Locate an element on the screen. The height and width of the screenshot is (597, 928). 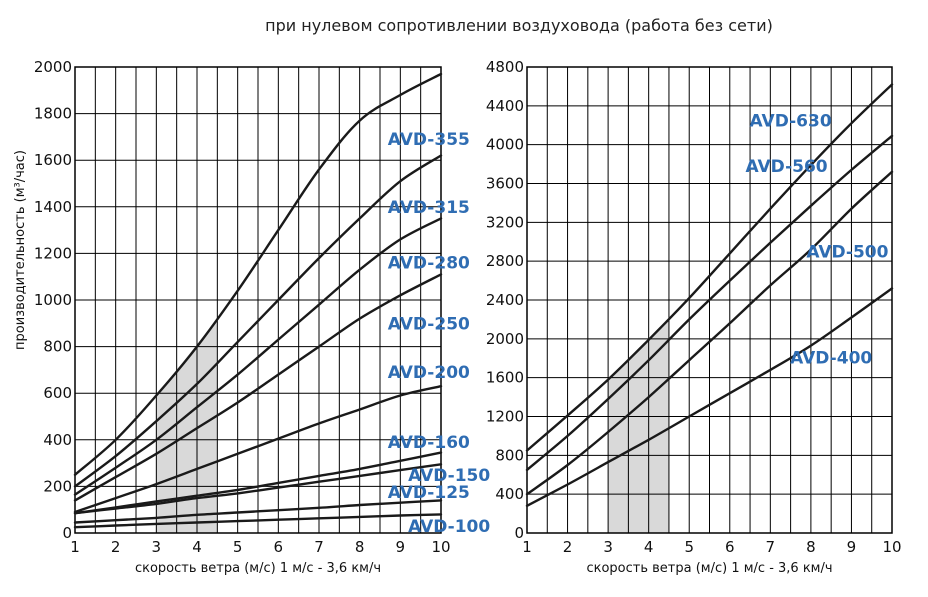
series-label: AVD-125 is located at coordinates (429, 493).